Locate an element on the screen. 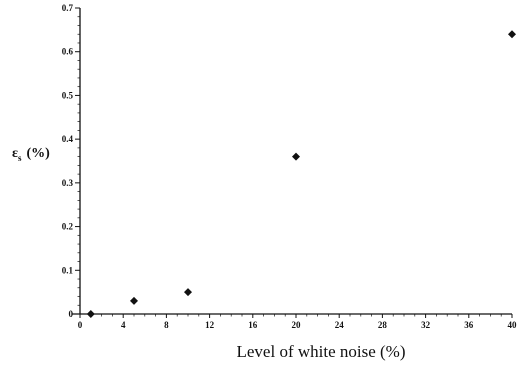 This screenshot has height=367, width=529. x-tick-label: 8 is located at coordinates (166, 325).